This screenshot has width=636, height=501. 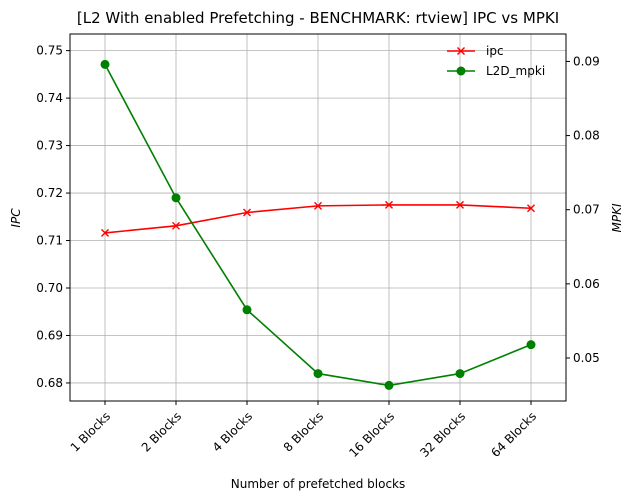 I want to click on y-tick-label-left: 0.73, so click(x=49, y=146).